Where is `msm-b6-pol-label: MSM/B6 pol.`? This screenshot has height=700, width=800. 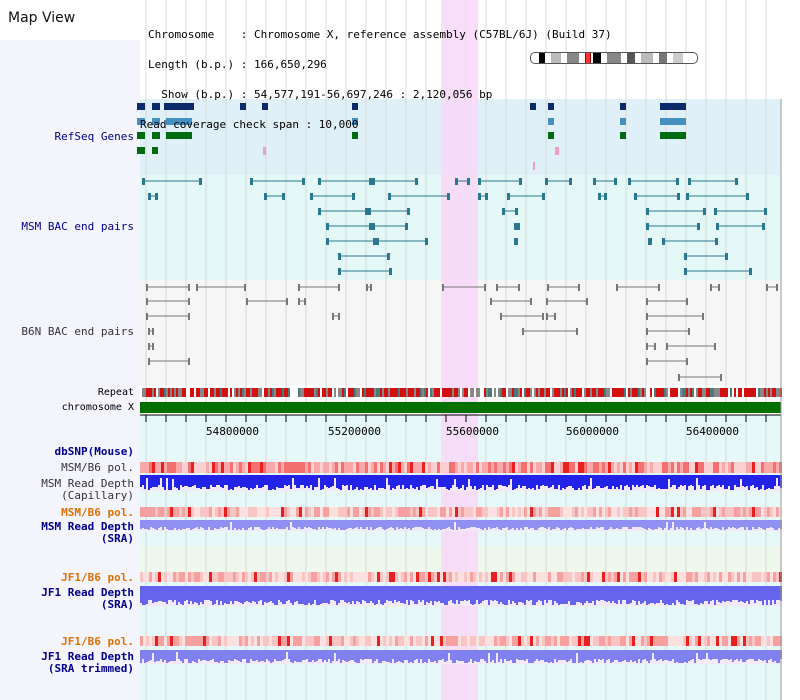 msm-b6-pol-label: MSM/B6 pol. is located at coordinates (97, 467).